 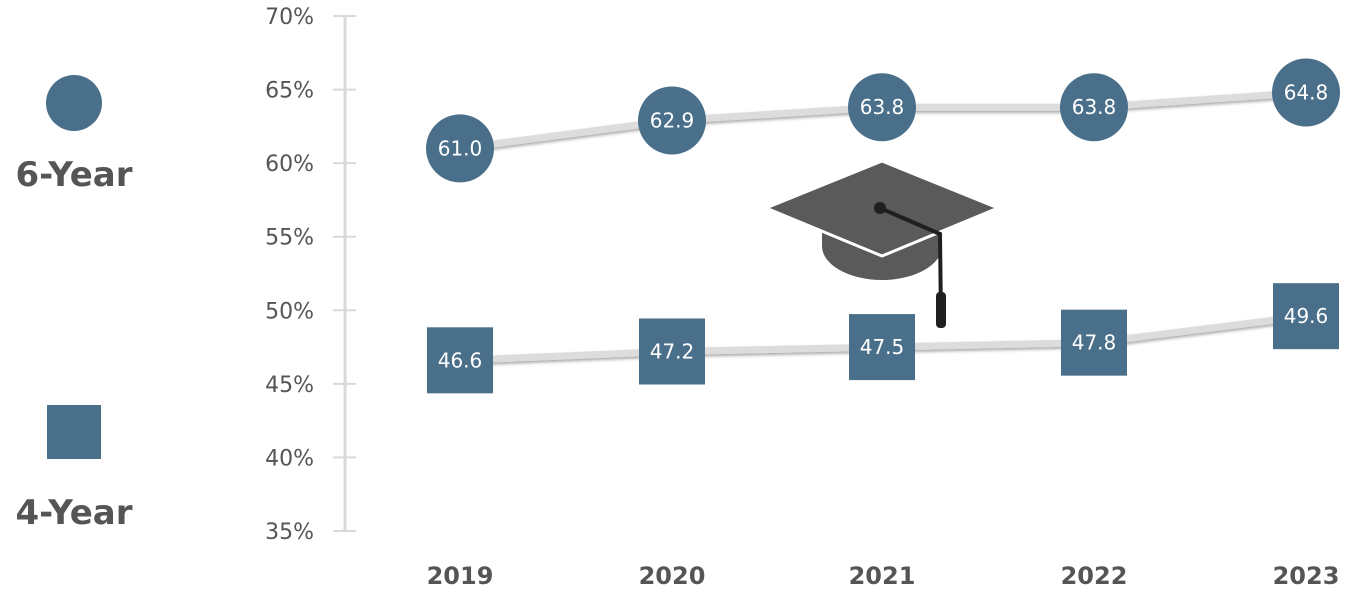 I want to click on x-axis: 2019 2020 2021 2022 2023, so click(x=883, y=576).